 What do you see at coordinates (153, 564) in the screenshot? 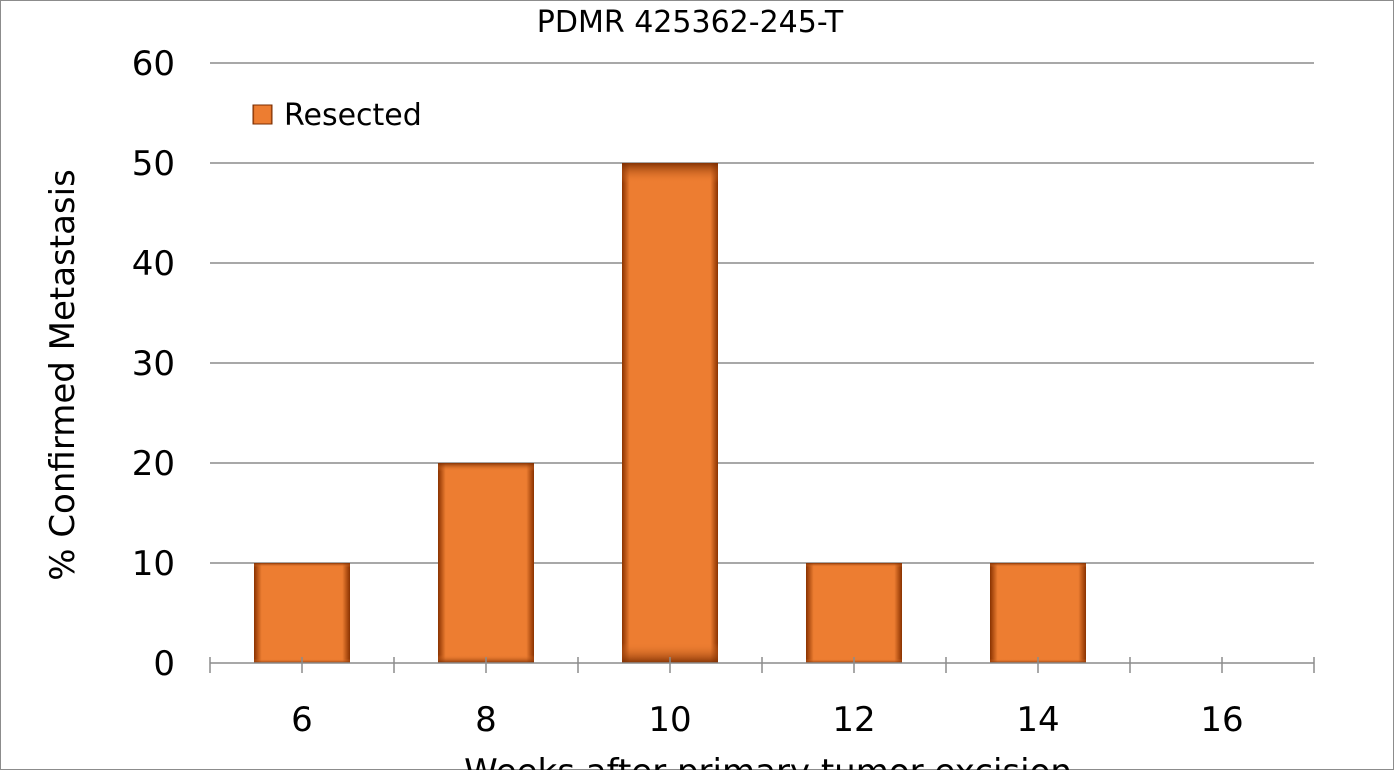
I see `y-tick-label: 10` at bounding box center [153, 564].